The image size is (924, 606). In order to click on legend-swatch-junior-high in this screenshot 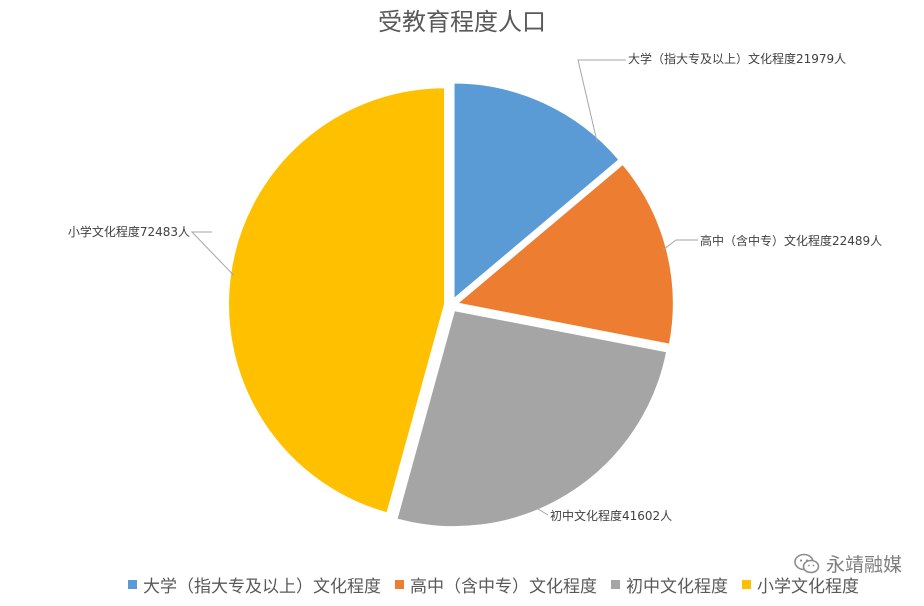, I will do `click(615, 584)`.